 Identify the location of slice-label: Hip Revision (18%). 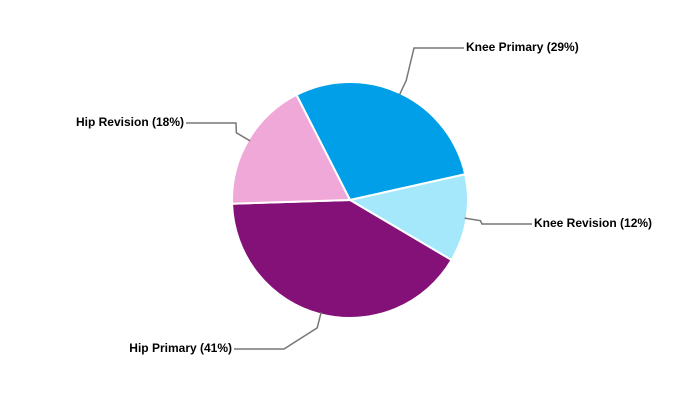
(130, 122).